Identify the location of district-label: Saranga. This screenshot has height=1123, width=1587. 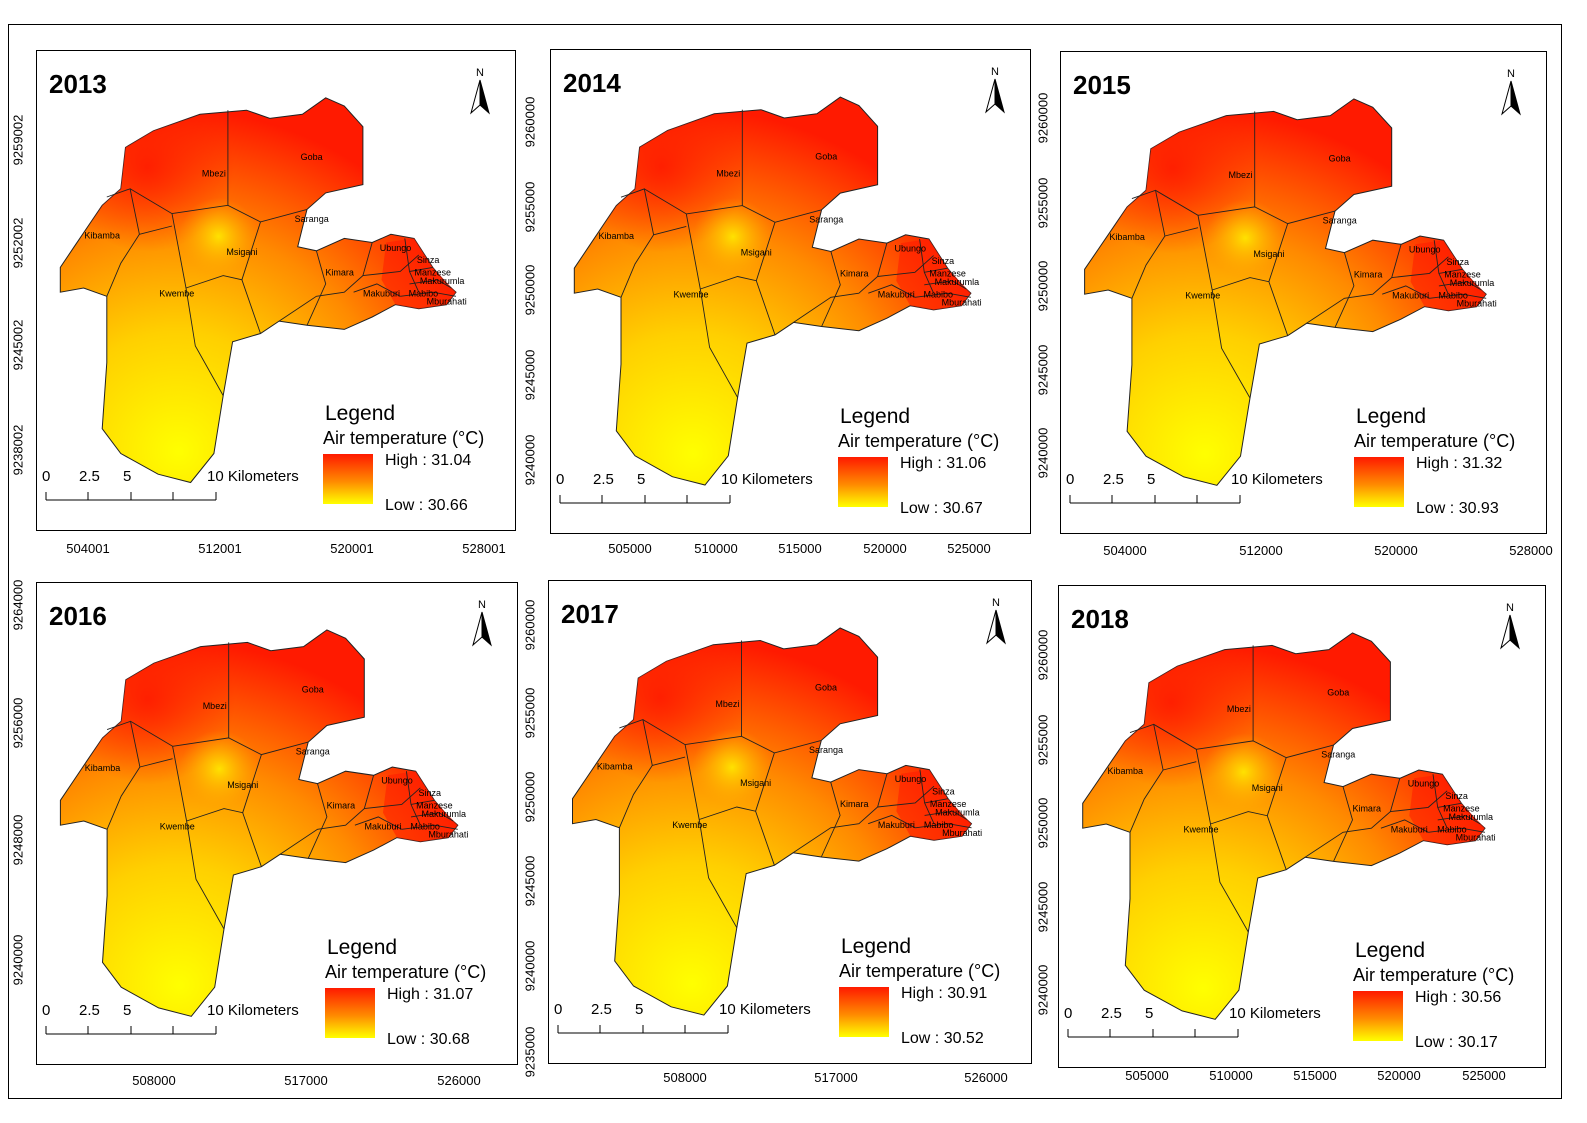
(1338, 755).